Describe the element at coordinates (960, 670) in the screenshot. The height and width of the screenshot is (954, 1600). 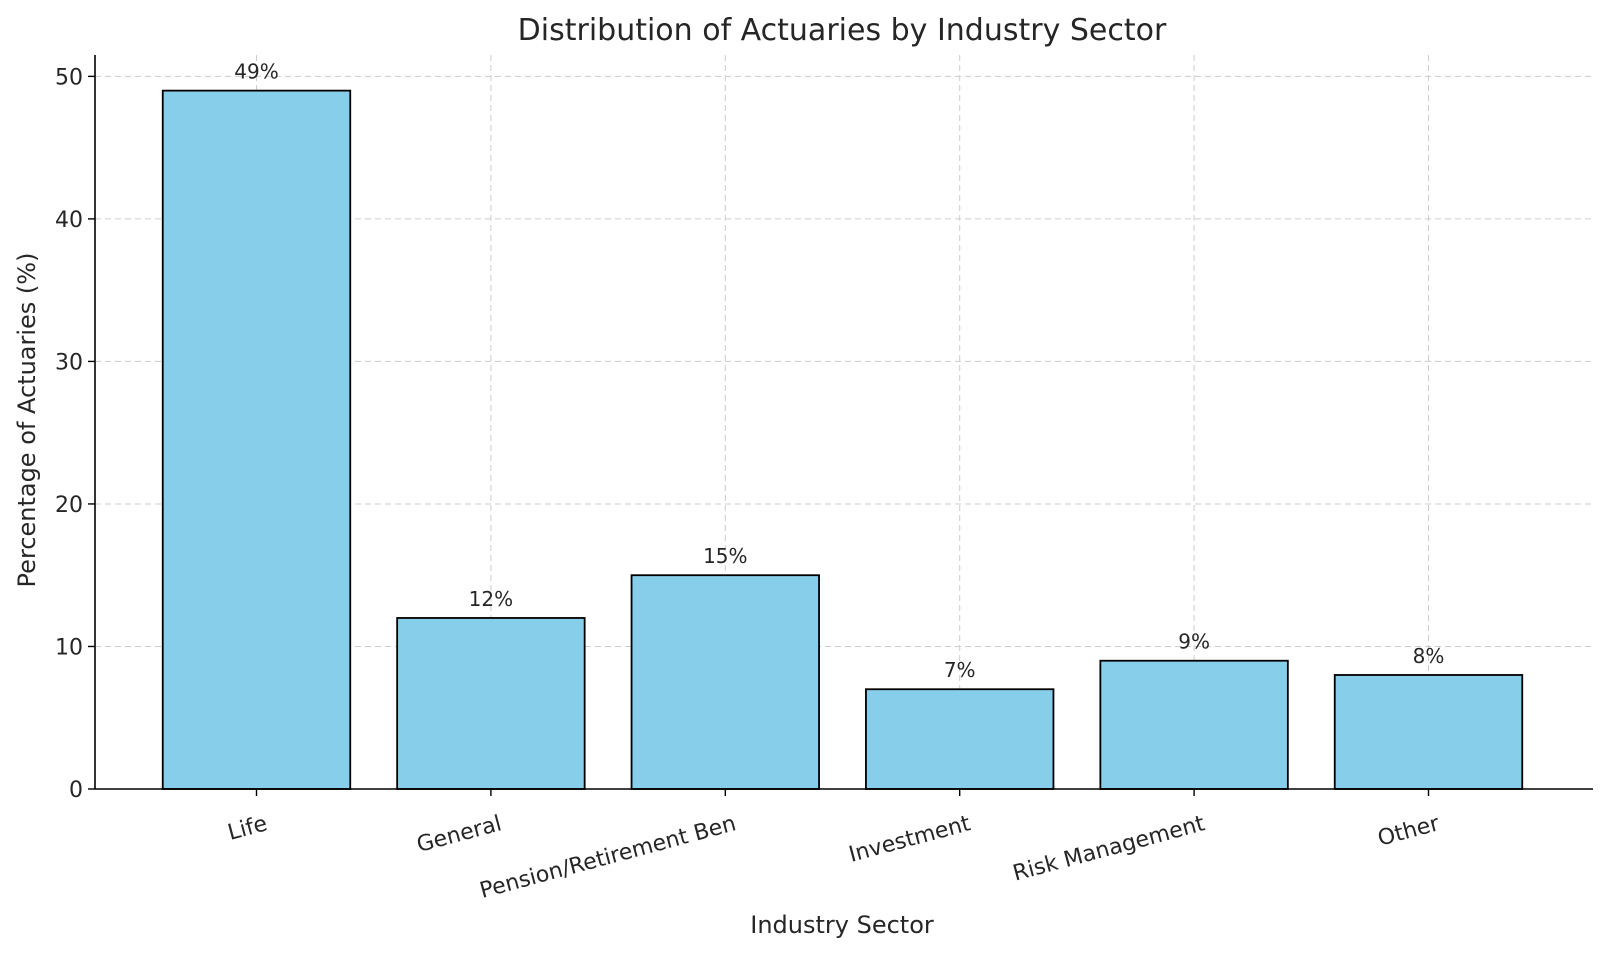
I see `bar-value-label: 7%` at that location.